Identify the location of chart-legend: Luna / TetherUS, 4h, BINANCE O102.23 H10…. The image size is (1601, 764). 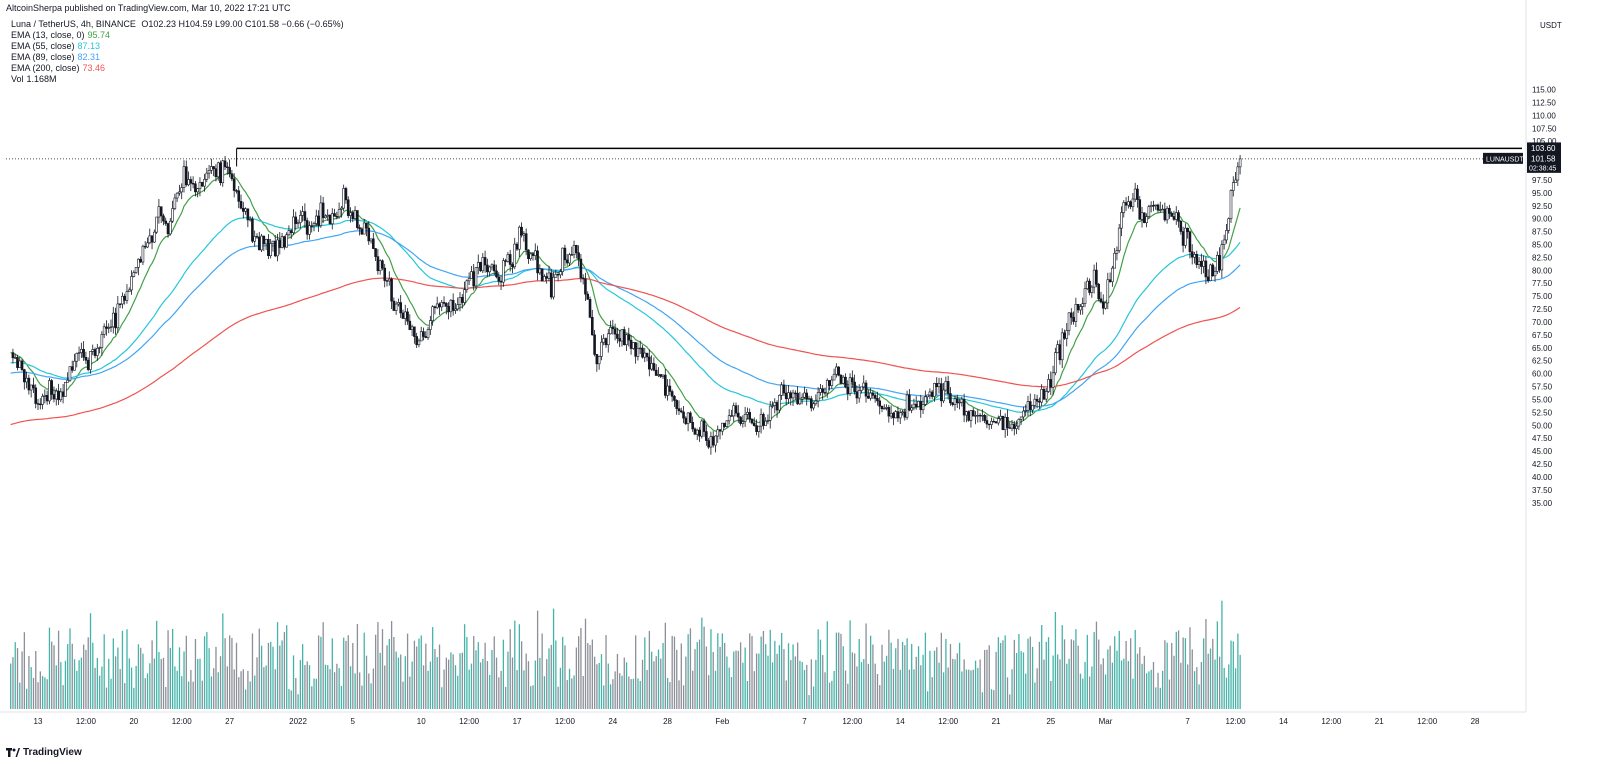
(177, 52).